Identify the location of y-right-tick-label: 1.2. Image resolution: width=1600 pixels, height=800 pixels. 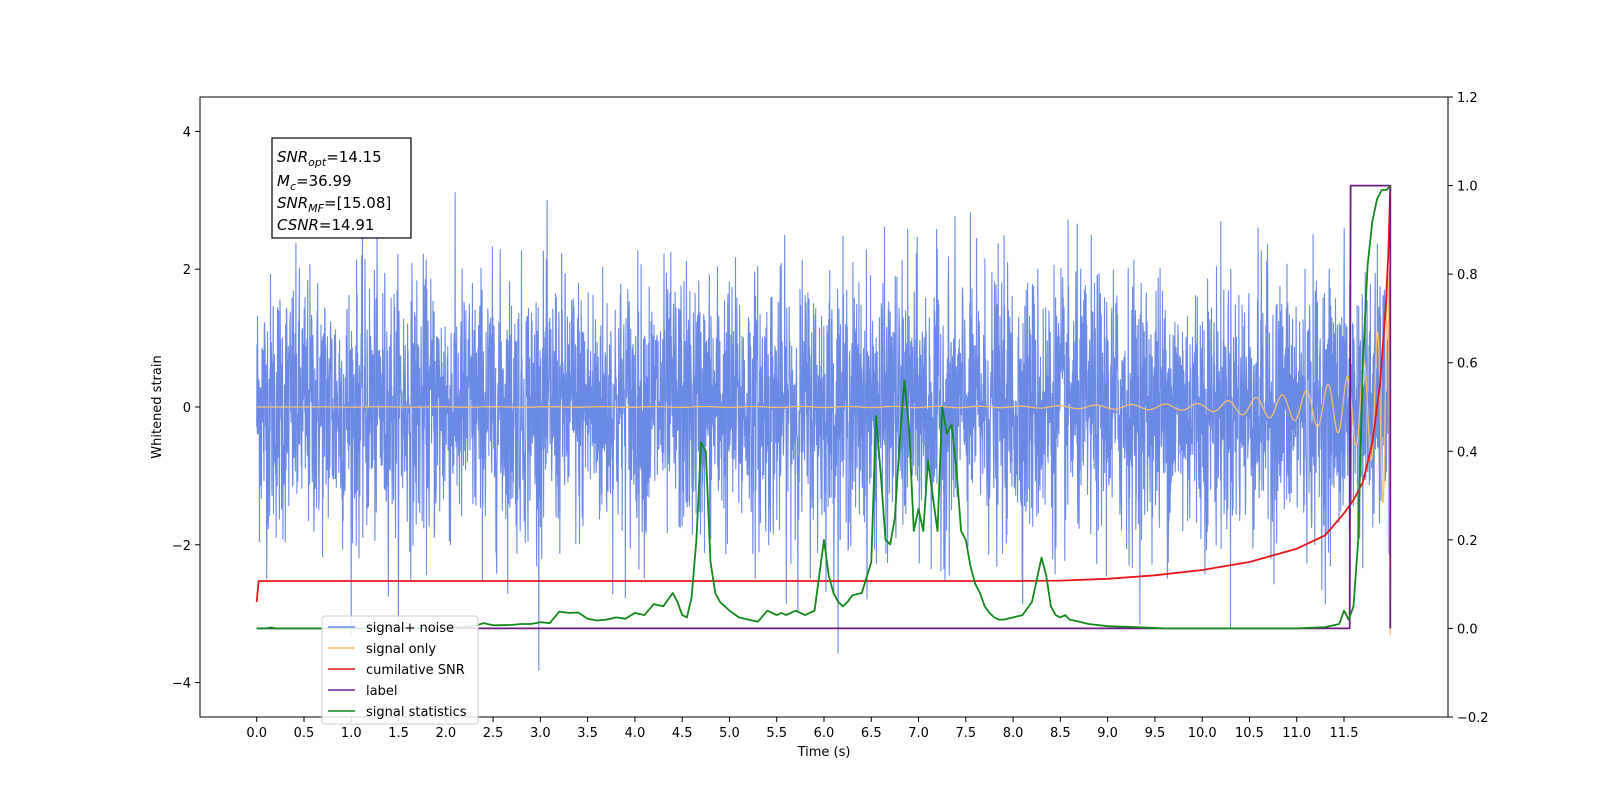
(1467, 98).